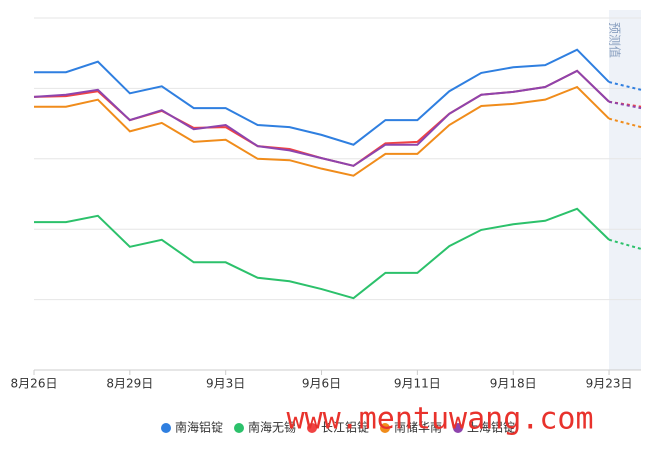 The height and width of the screenshot is (451, 645). I want to click on legend-label: 南海铝锭, so click(199, 427).